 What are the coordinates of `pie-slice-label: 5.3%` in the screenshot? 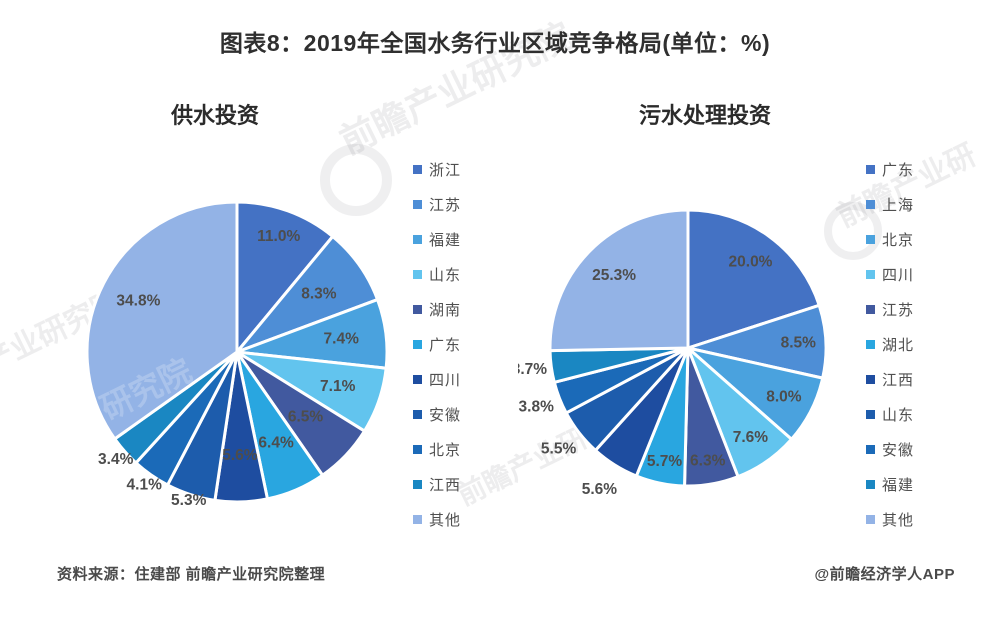 It's located at (189, 500).